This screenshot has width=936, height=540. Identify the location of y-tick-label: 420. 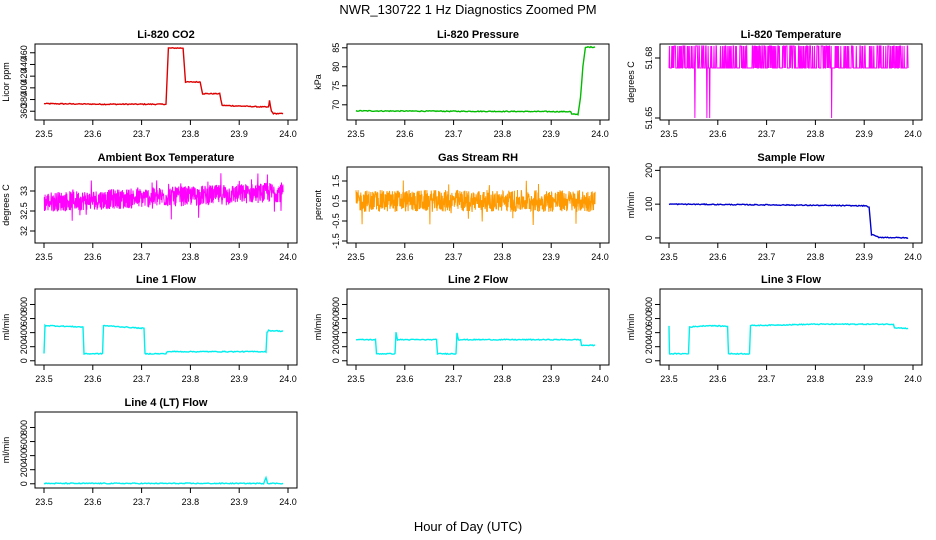
(24, 76).